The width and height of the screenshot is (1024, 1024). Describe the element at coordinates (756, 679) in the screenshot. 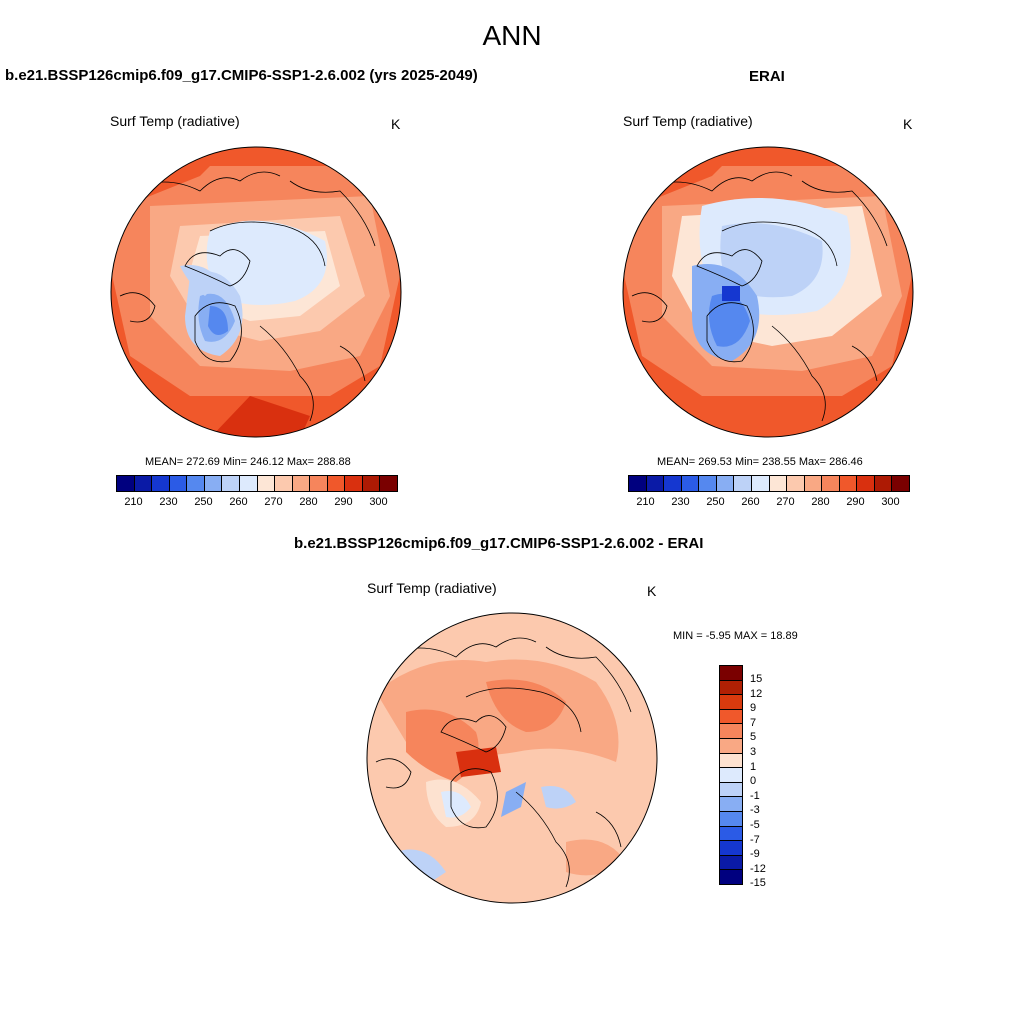

I see `panel3-colorbar-tick-label: 15` at that location.